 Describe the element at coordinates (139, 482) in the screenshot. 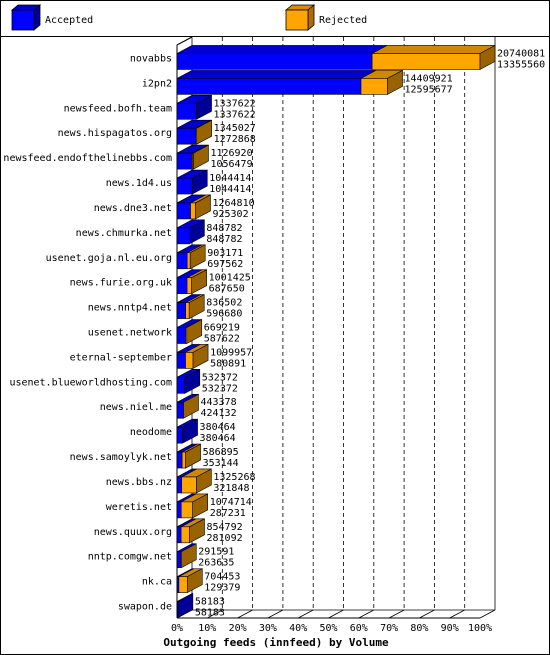

I see `category-label: news.bbs.nz` at that location.